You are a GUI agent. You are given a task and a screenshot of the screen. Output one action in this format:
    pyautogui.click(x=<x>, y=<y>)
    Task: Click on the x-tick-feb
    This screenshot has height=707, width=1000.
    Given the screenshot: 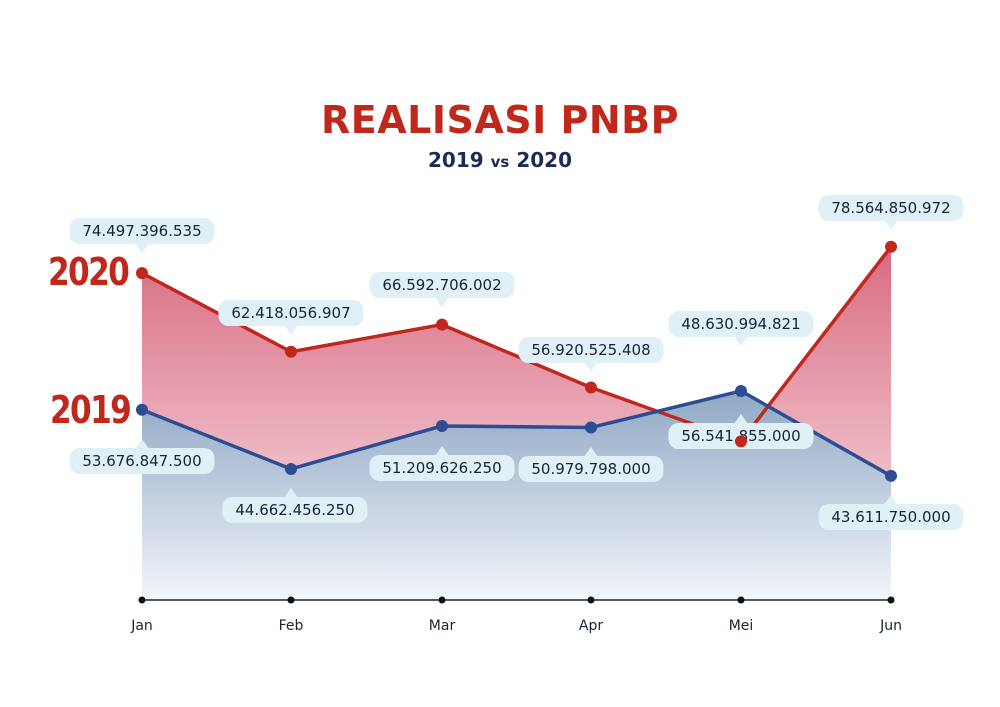 What is the action you would take?
    pyautogui.click(x=291, y=600)
    